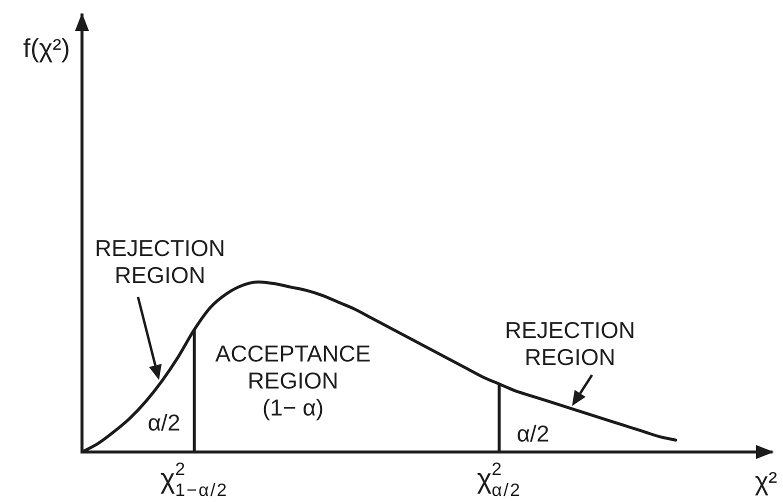 This screenshot has width=783, height=502. What do you see at coordinates (766, 481) in the screenshot?
I see `x-axis-title: χ²` at bounding box center [766, 481].